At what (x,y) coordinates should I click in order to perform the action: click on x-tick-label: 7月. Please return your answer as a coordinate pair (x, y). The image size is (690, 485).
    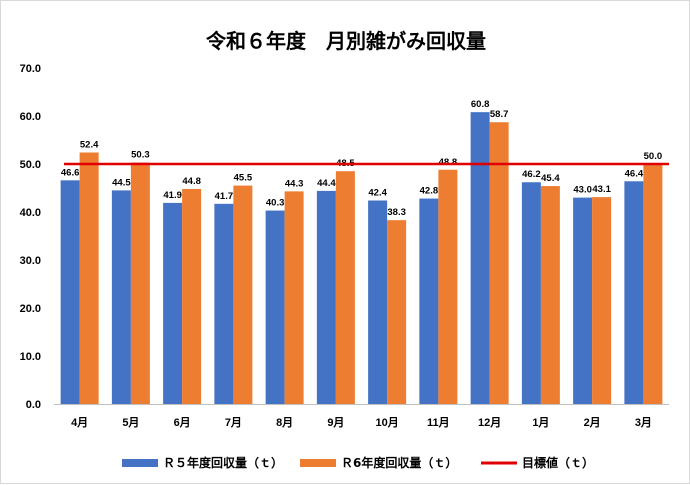
    Looking at the image, I should click on (233, 422).